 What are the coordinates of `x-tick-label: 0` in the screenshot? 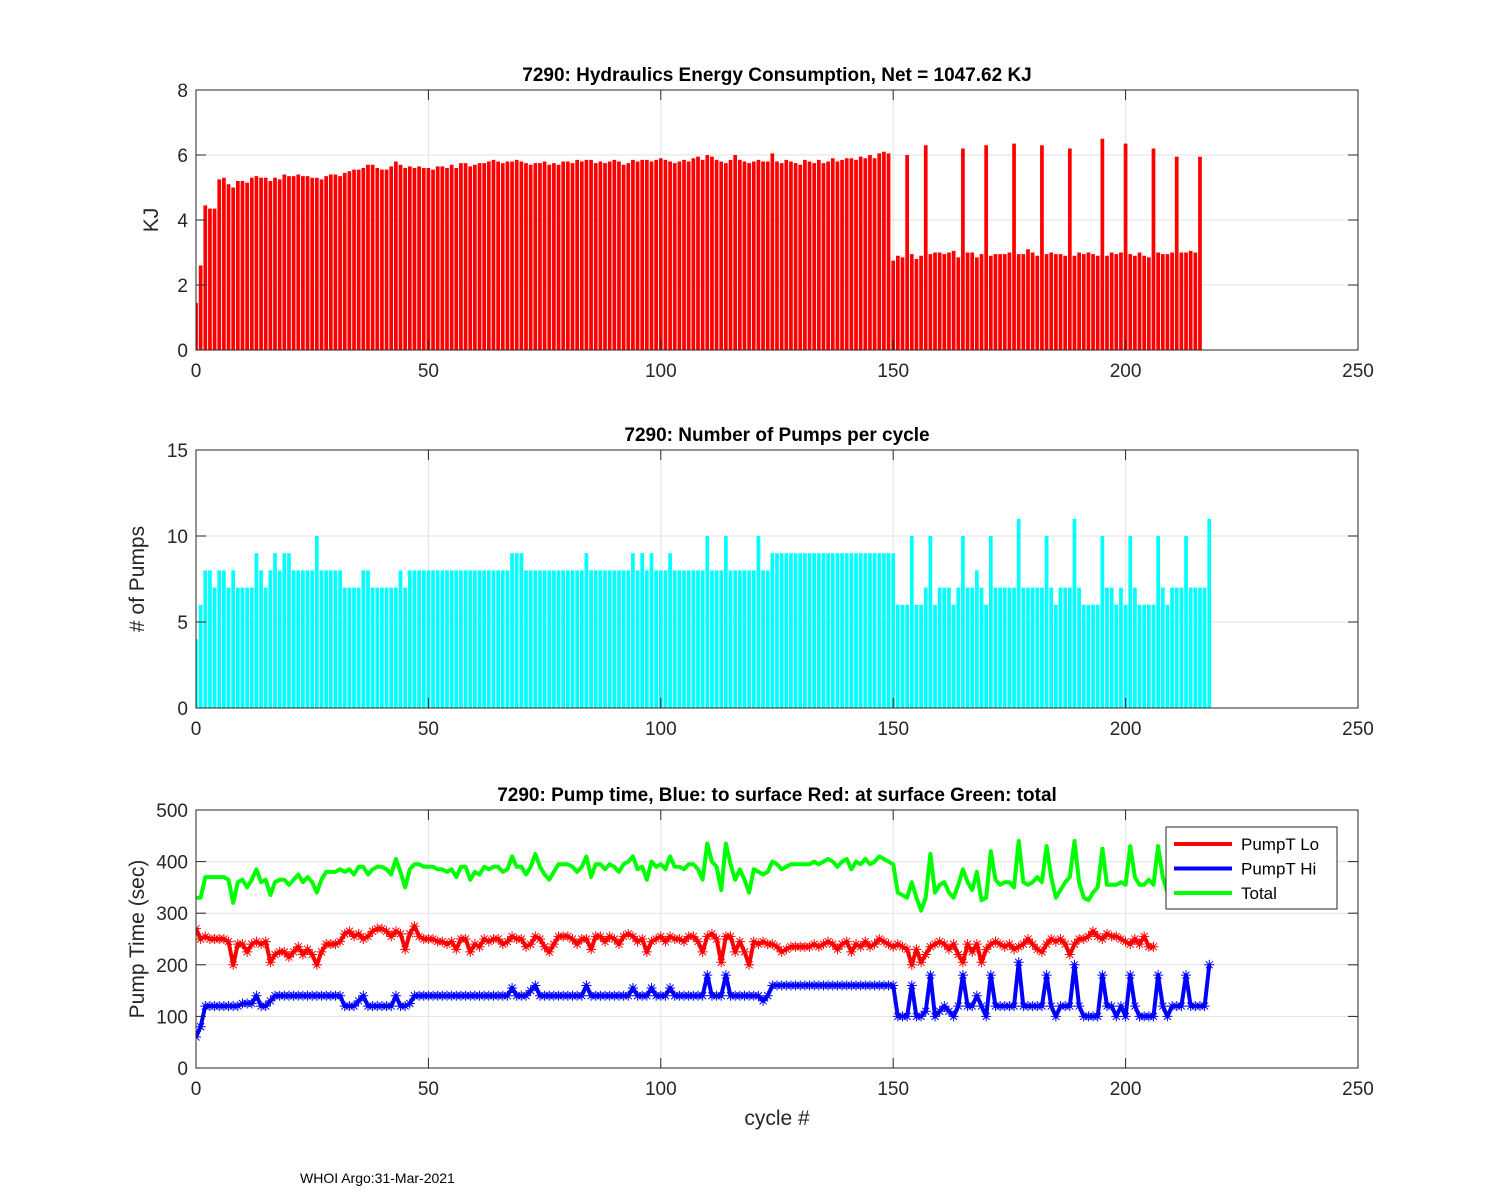 It's located at (196, 729).